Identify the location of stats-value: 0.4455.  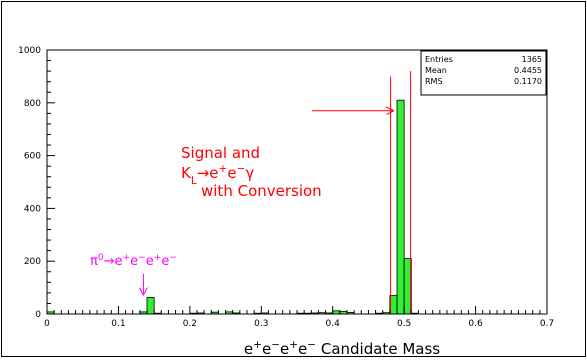
(528, 70).